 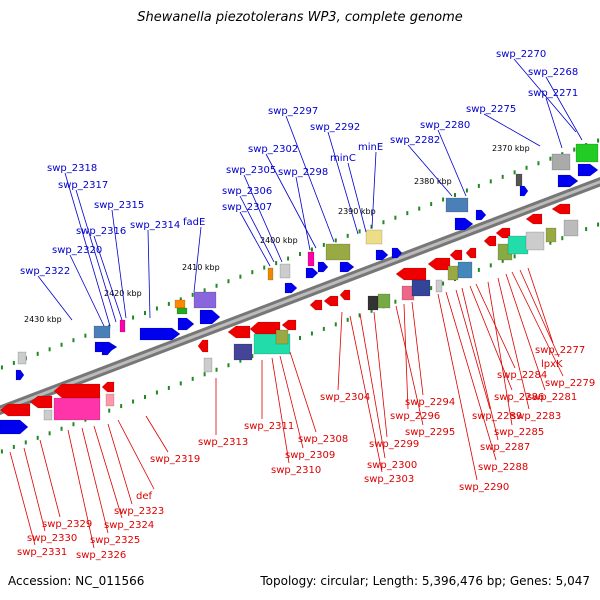 I want to click on reverse-gene-label: swp_2311, so click(x=269, y=426).